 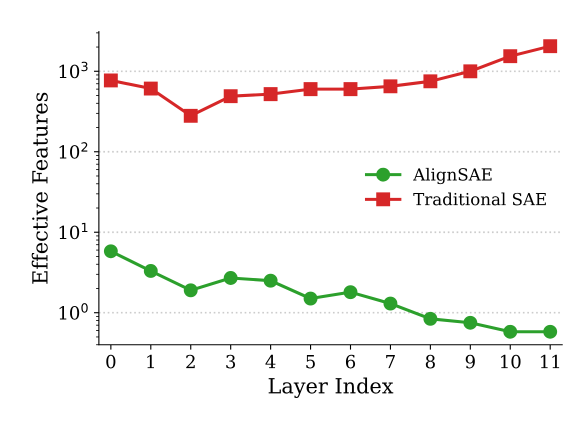 What do you see at coordinates (74, 231) in the screenshot?
I see `y-tick-label: 10$^{1}$` at bounding box center [74, 231].